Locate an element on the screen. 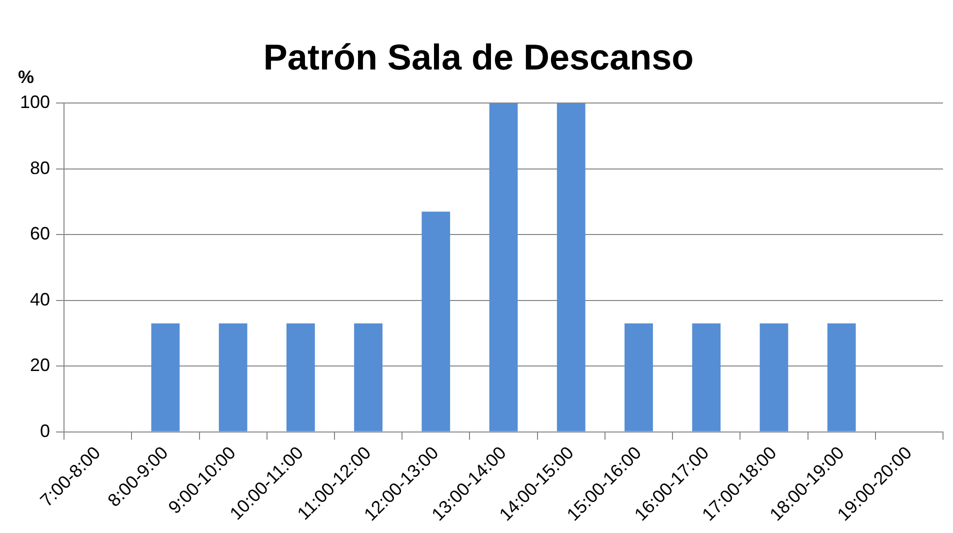  y-tick-label: 40 is located at coordinates (40, 299).